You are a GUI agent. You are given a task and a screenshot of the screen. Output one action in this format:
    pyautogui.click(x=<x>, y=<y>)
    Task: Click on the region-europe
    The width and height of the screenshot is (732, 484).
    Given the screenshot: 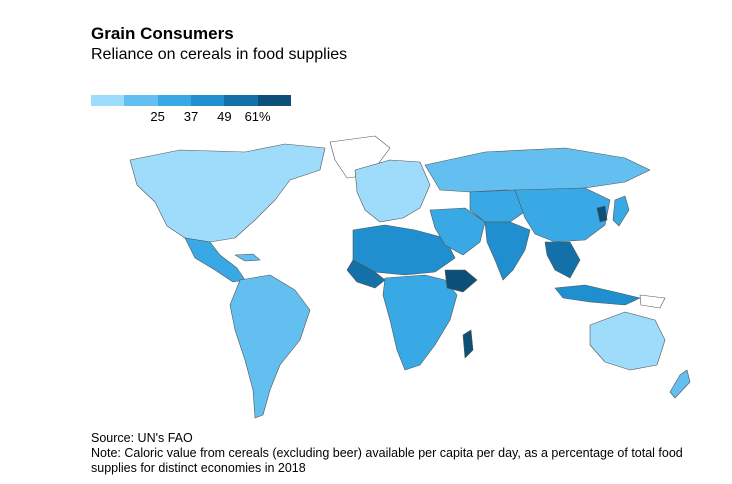 What is the action you would take?
    pyautogui.click(x=392, y=191)
    